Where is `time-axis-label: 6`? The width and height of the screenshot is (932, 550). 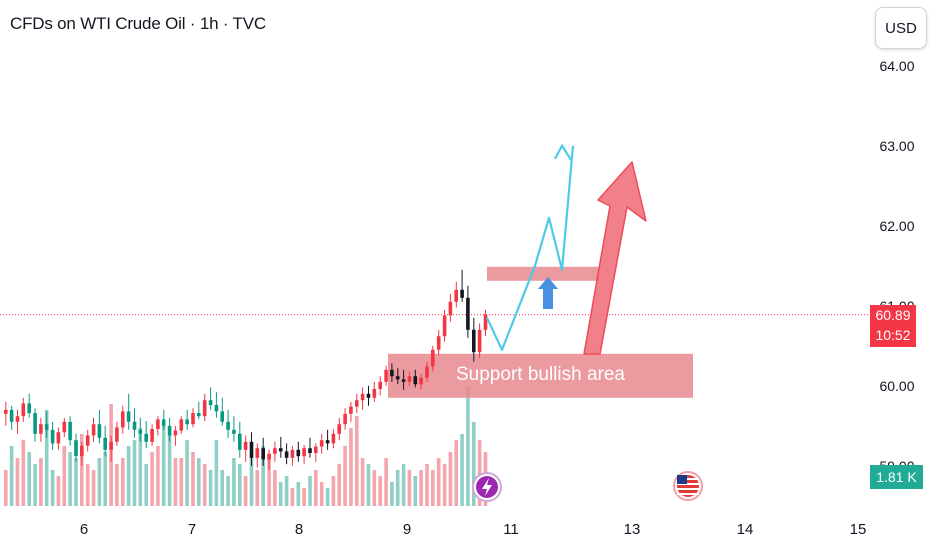
time-axis-label: 6 is located at coordinates (84, 529).